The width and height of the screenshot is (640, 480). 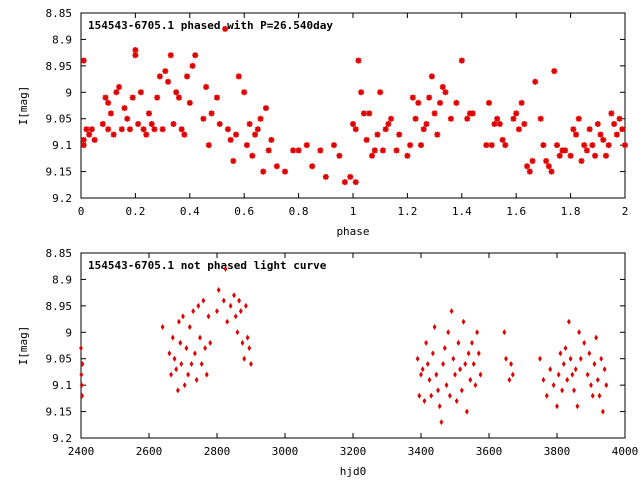 I want to click on top-y-axis-label: I[mag], so click(x=23, y=106).